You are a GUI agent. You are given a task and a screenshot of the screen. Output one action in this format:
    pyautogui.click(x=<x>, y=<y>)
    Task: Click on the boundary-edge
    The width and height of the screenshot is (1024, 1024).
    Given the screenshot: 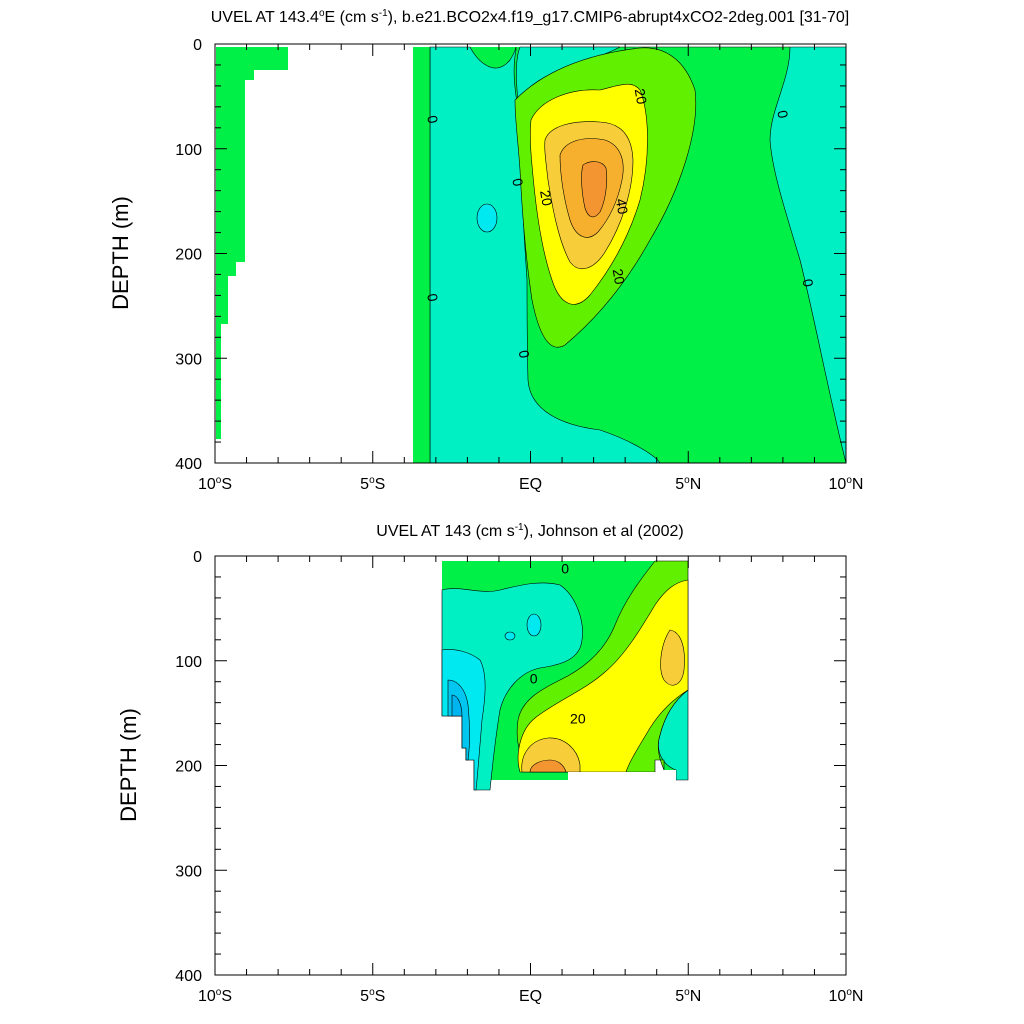 What is the action you would take?
    pyautogui.click(x=421, y=255)
    